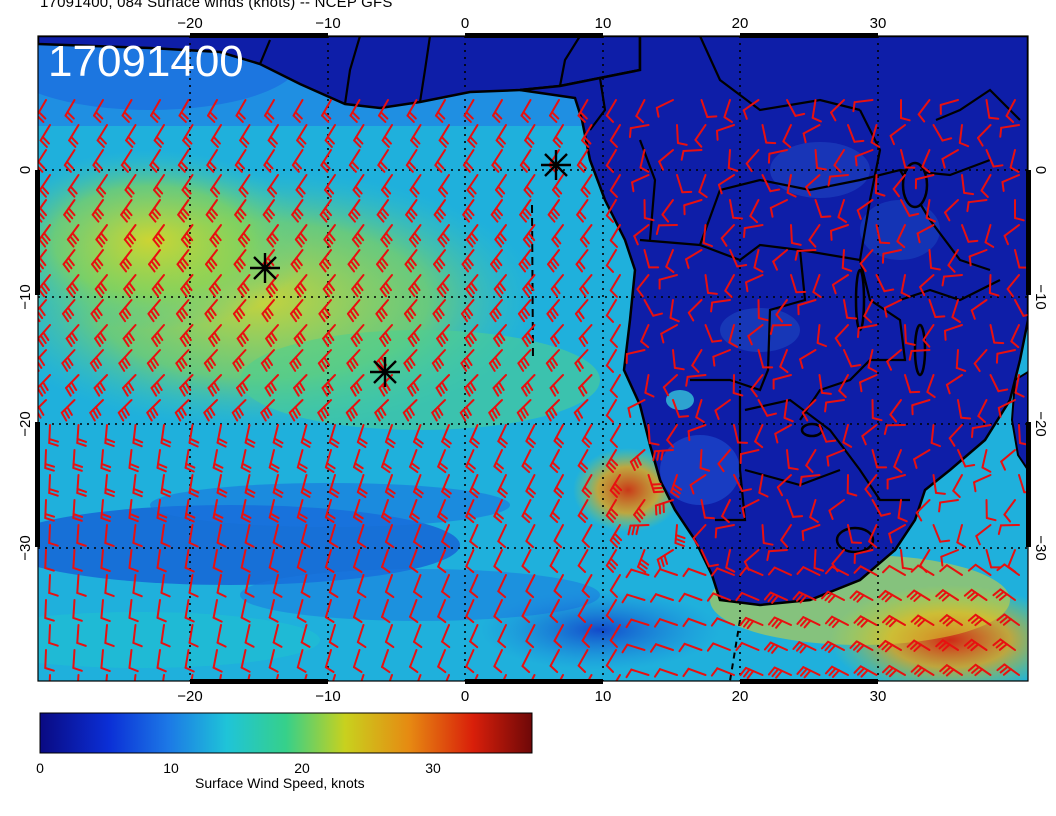  Describe the element at coordinates (465, 23) in the screenshot. I see `lon-tick-label: 0` at that location.